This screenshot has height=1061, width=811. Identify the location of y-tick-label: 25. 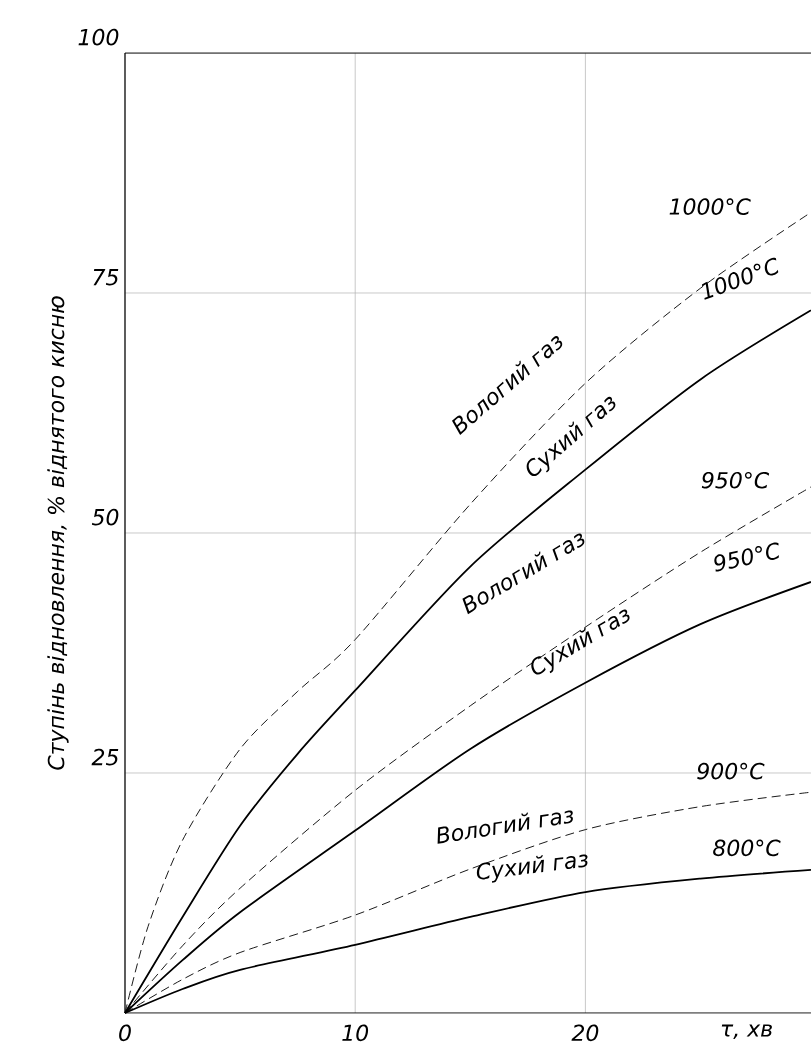
(105, 757).